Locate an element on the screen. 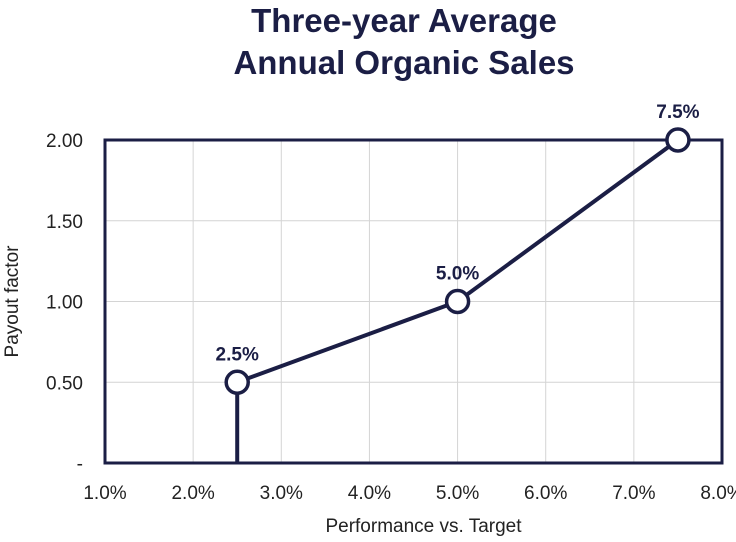  x-tick-label: 5.0% is located at coordinates (457, 493).